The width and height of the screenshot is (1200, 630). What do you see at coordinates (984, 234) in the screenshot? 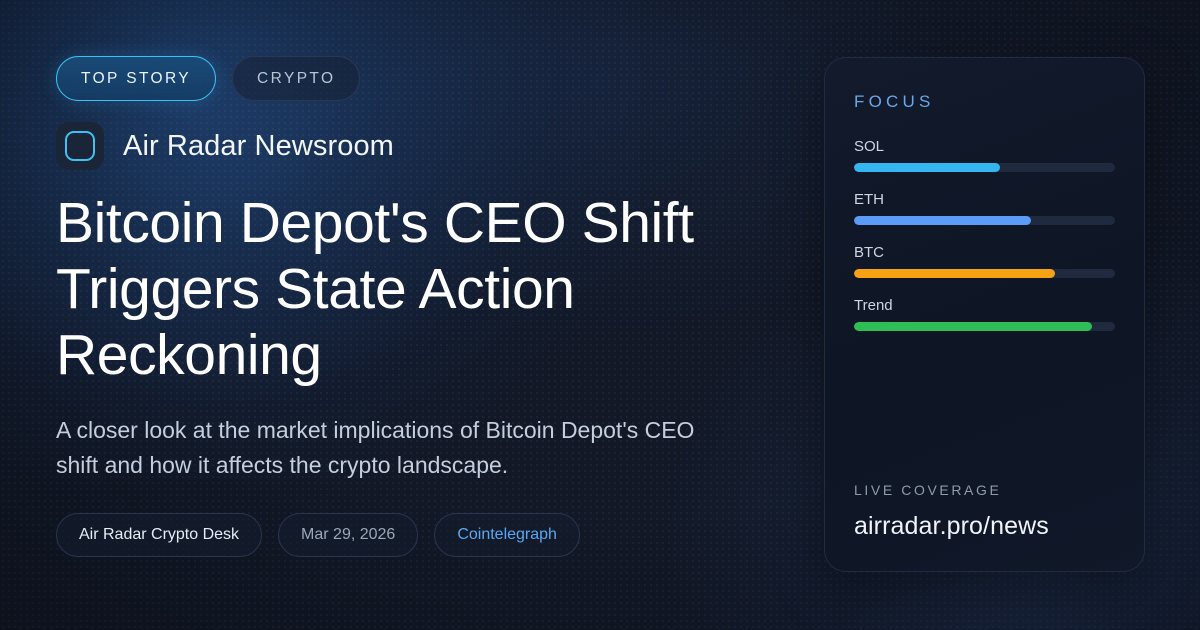
I see `focus-bar-chart: SOL ETH BTC` at bounding box center [984, 234].